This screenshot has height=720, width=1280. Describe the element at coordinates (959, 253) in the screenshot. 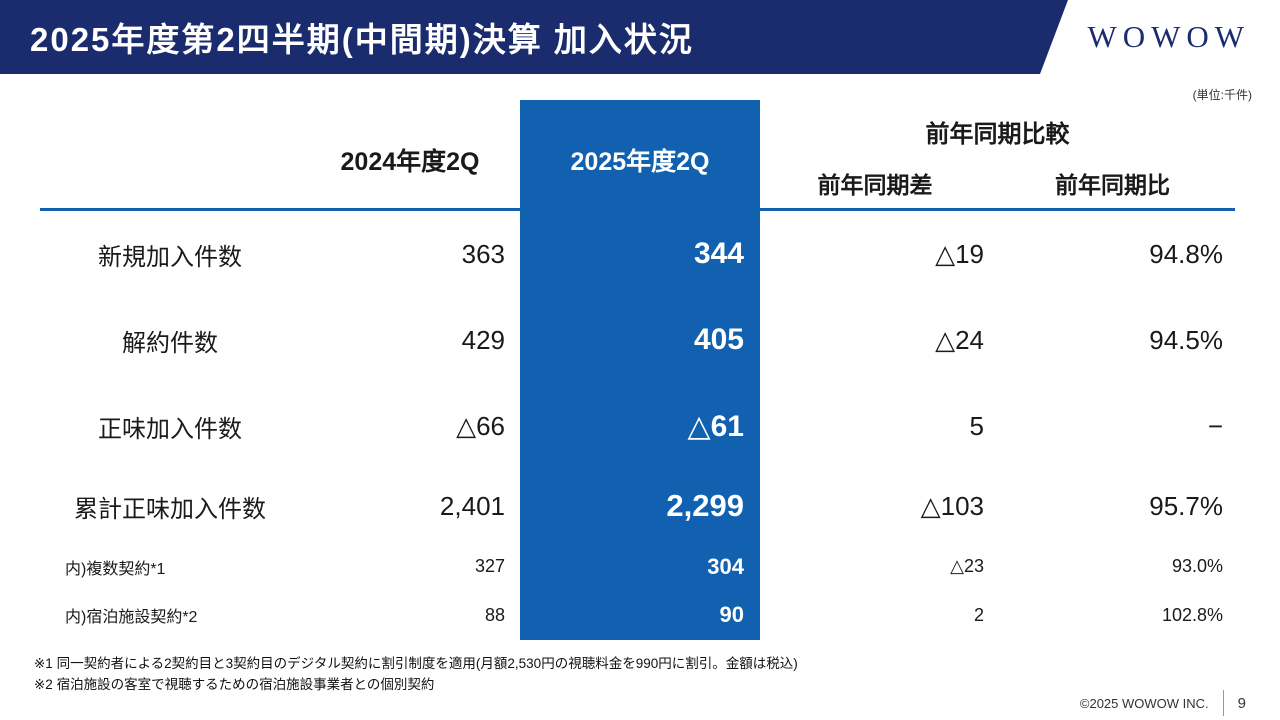

I see `value-yoy-diff: △19` at that location.